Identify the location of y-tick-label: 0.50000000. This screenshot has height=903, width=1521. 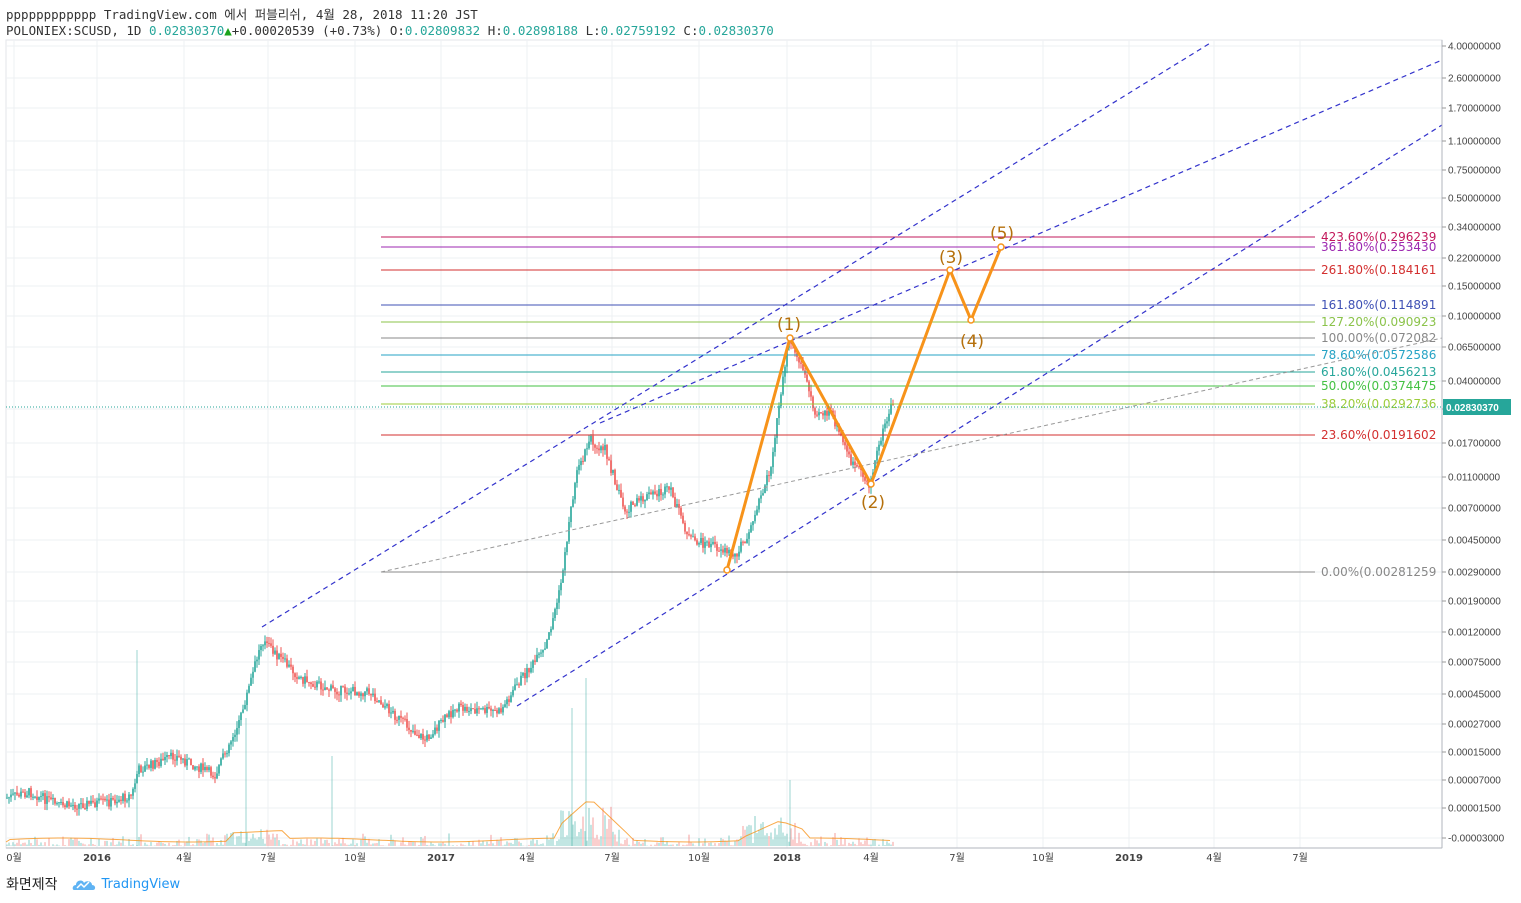
(1474, 199).